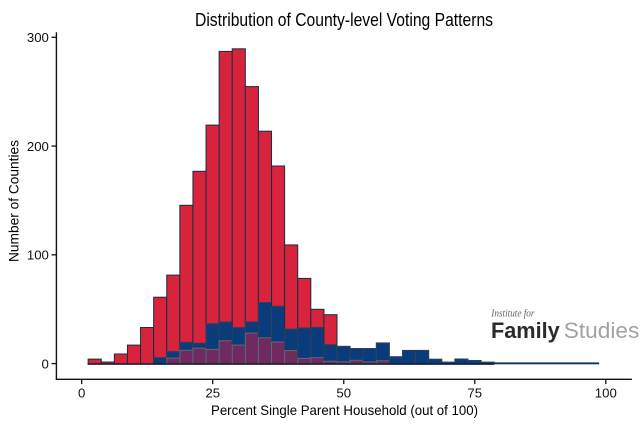 The image size is (640, 427). What do you see at coordinates (602, 330) in the screenshot?
I see `svg-text: Studies` at bounding box center [602, 330].